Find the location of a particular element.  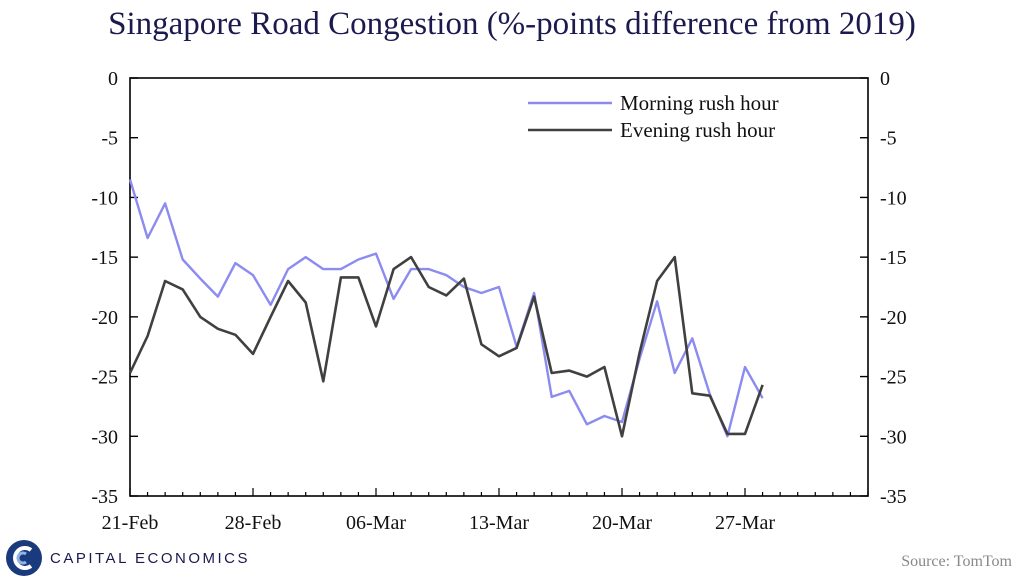

x-tick-label: 13-Mar is located at coordinates (499, 523).